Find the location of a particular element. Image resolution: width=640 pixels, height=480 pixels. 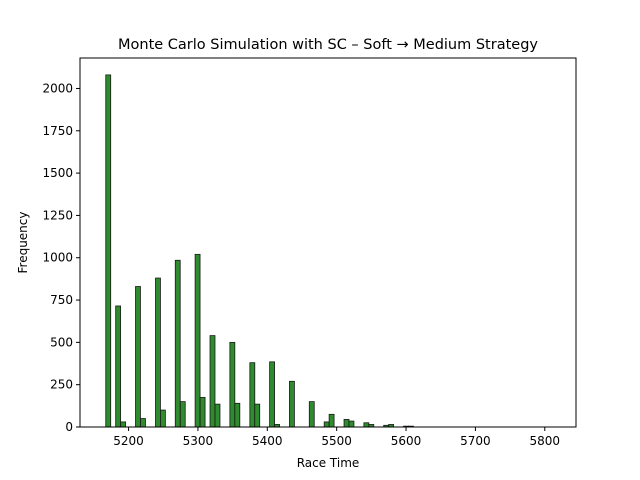

x-tick-label: 5700 is located at coordinates (475, 441).